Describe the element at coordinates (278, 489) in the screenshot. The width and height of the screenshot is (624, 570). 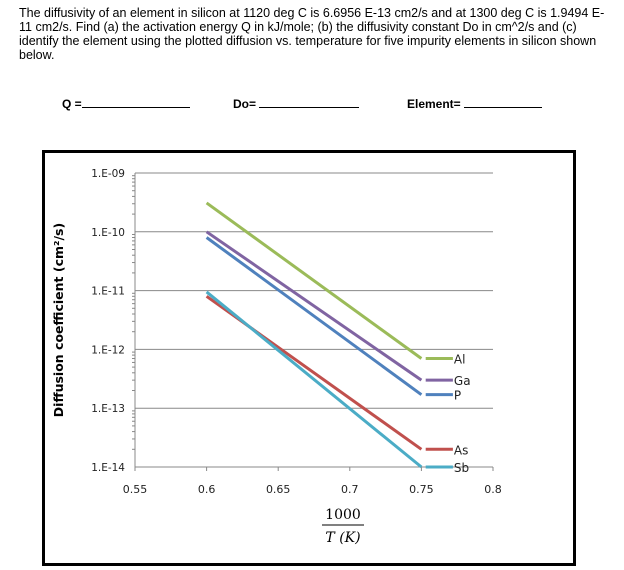
I see `x-tick-label: 0.65` at that location.